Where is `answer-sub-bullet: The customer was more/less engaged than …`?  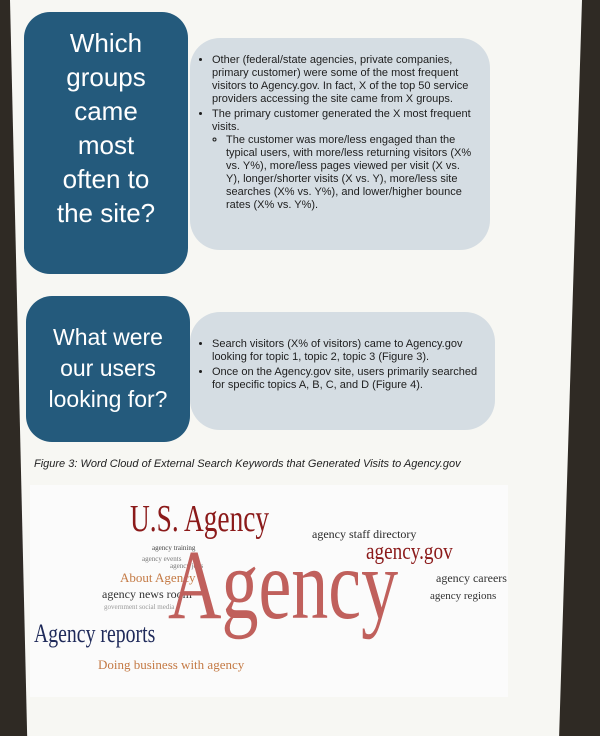
answer-sub-bullet: The customer was more/less engaged than … is located at coordinates (351, 173).